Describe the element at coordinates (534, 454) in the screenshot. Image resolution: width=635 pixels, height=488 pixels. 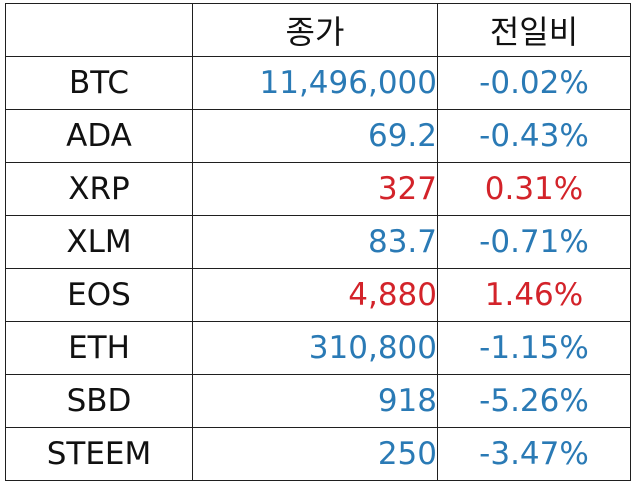
I see `change-cell: -3.47%` at that location.